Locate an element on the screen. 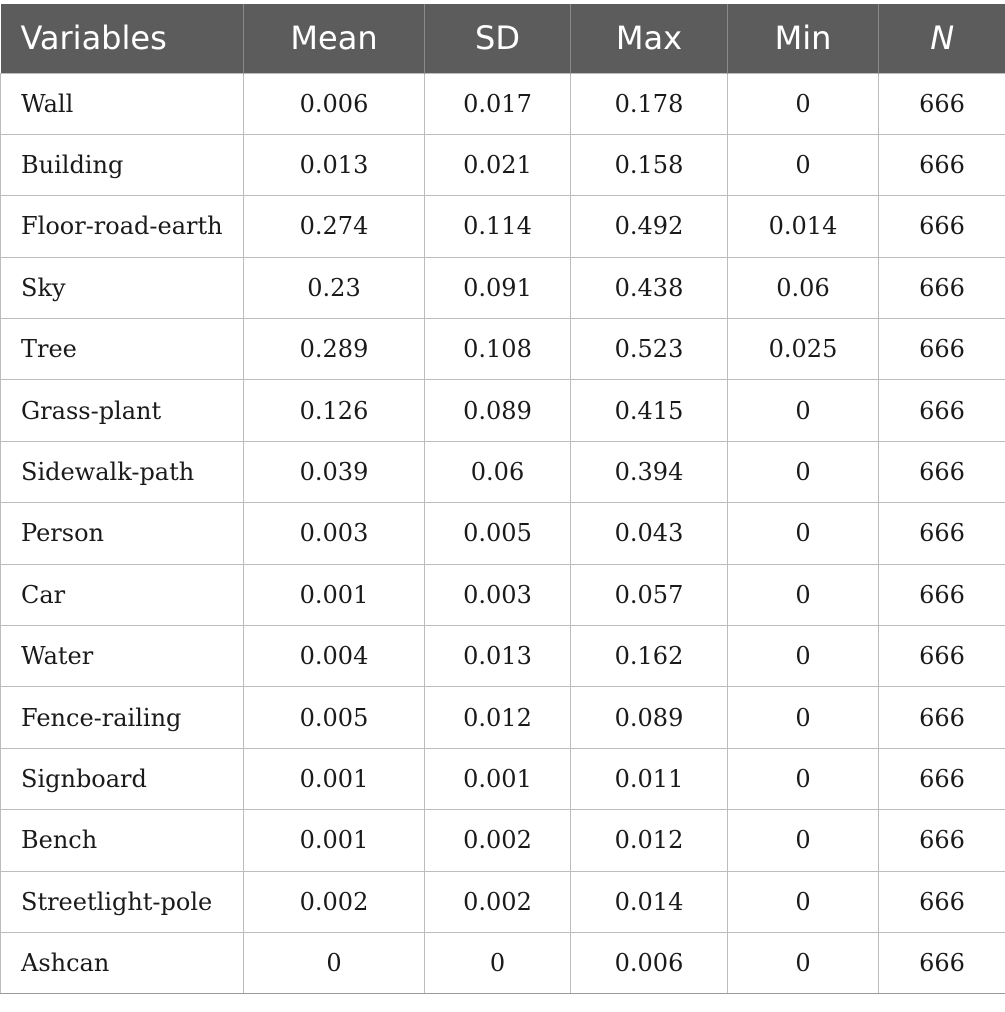  sd-cell: 0.091 is located at coordinates (497, 288).